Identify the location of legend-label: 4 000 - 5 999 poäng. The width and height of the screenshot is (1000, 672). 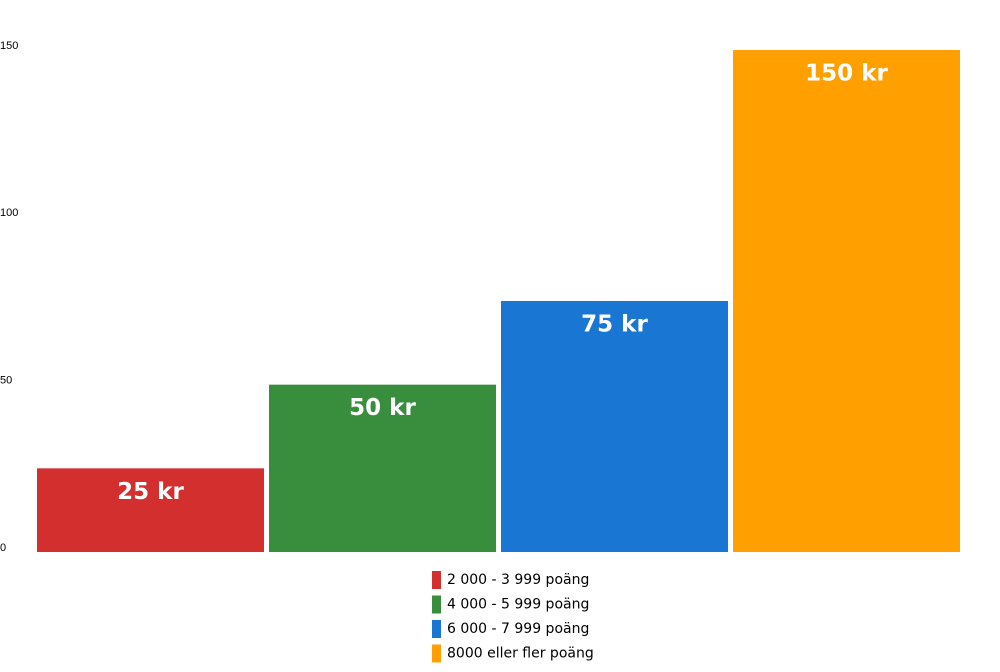
(518, 605).